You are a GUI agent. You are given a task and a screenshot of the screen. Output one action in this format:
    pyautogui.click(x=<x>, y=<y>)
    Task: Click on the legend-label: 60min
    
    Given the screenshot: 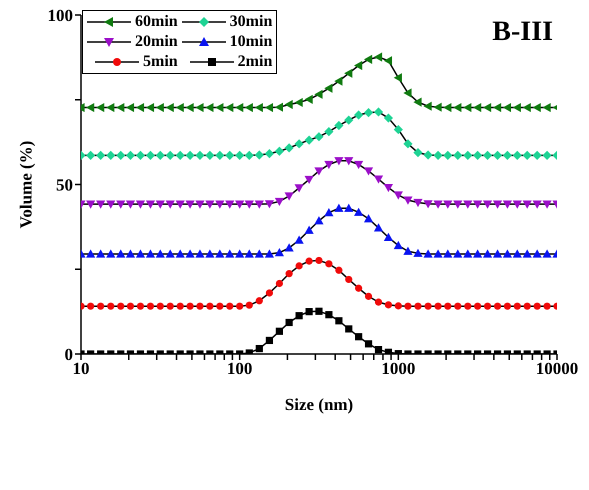 What is the action you would take?
    pyautogui.click(x=156, y=22)
    